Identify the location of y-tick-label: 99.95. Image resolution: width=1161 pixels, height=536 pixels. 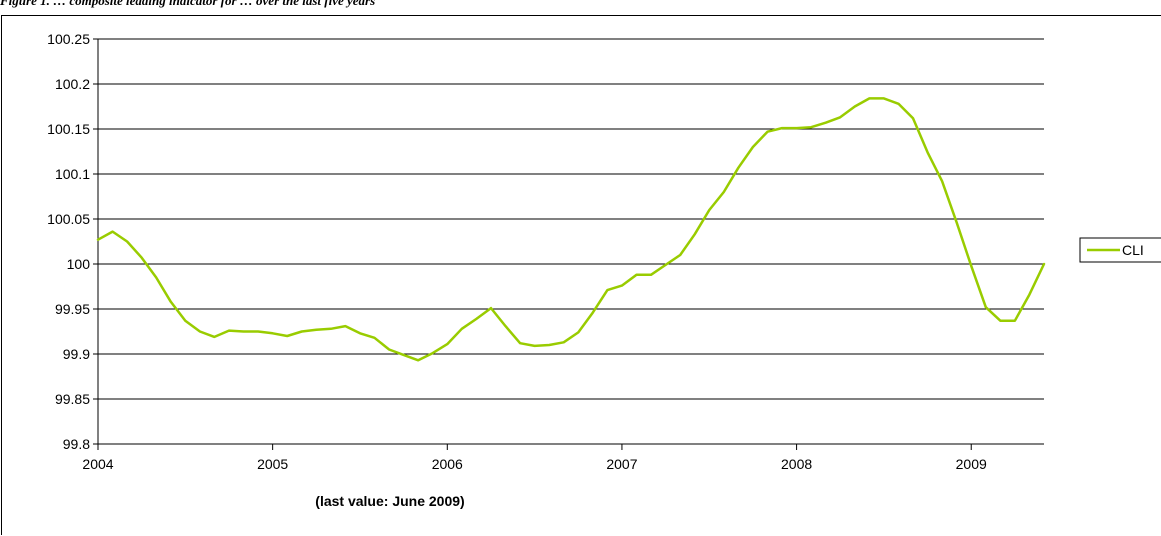
(72, 309).